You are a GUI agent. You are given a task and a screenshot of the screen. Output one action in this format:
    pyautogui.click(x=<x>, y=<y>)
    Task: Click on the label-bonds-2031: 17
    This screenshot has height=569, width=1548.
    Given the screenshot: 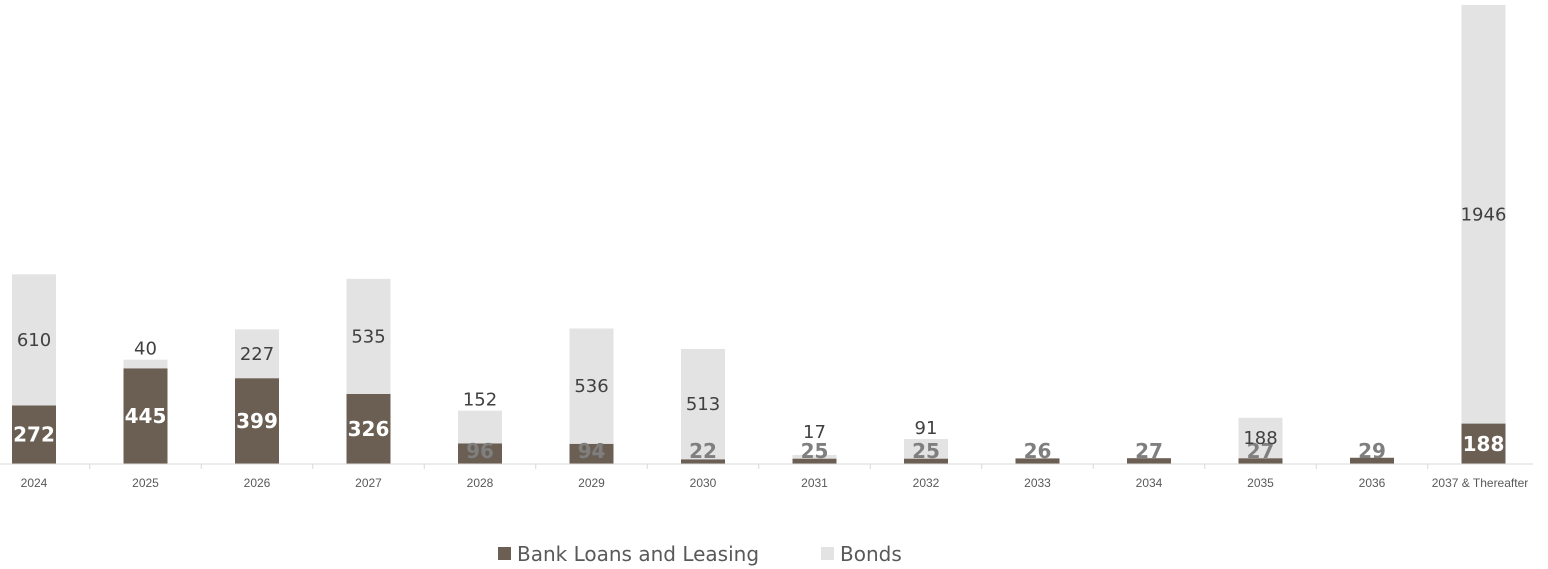 What is the action you would take?
    pyautogui.click(x=814, y=432)
    